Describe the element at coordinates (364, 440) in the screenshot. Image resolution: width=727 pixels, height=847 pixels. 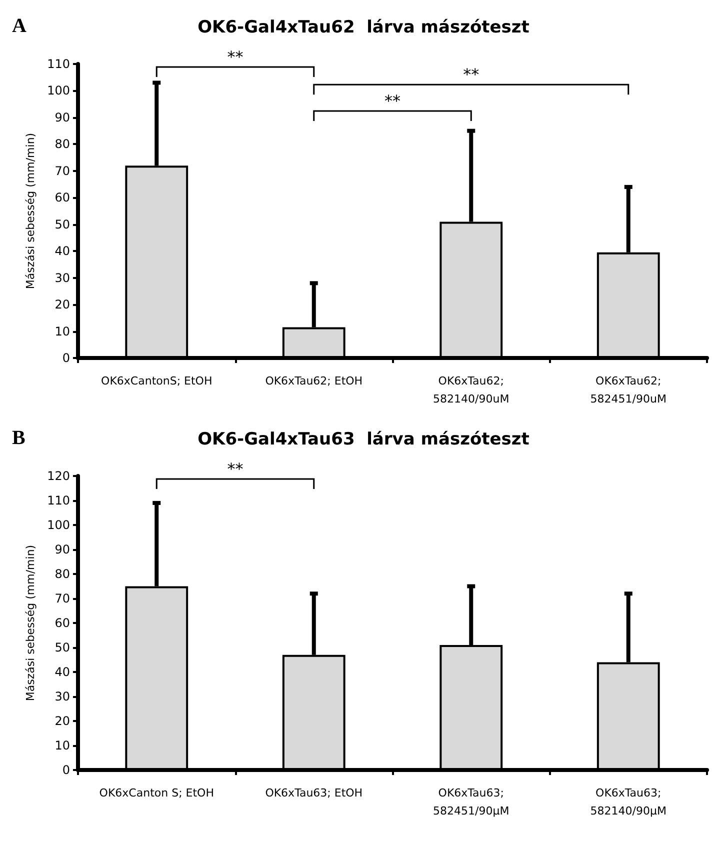
I see `chart-title: OK6-Gal4xTau63 lárva mászóteszt` at that location.